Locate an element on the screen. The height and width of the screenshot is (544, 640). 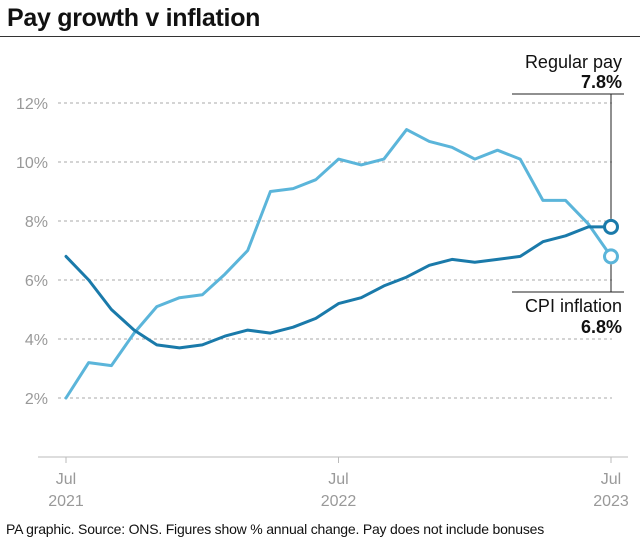
x-tick-month-2021: Jul is located at coordinates (66, 479).